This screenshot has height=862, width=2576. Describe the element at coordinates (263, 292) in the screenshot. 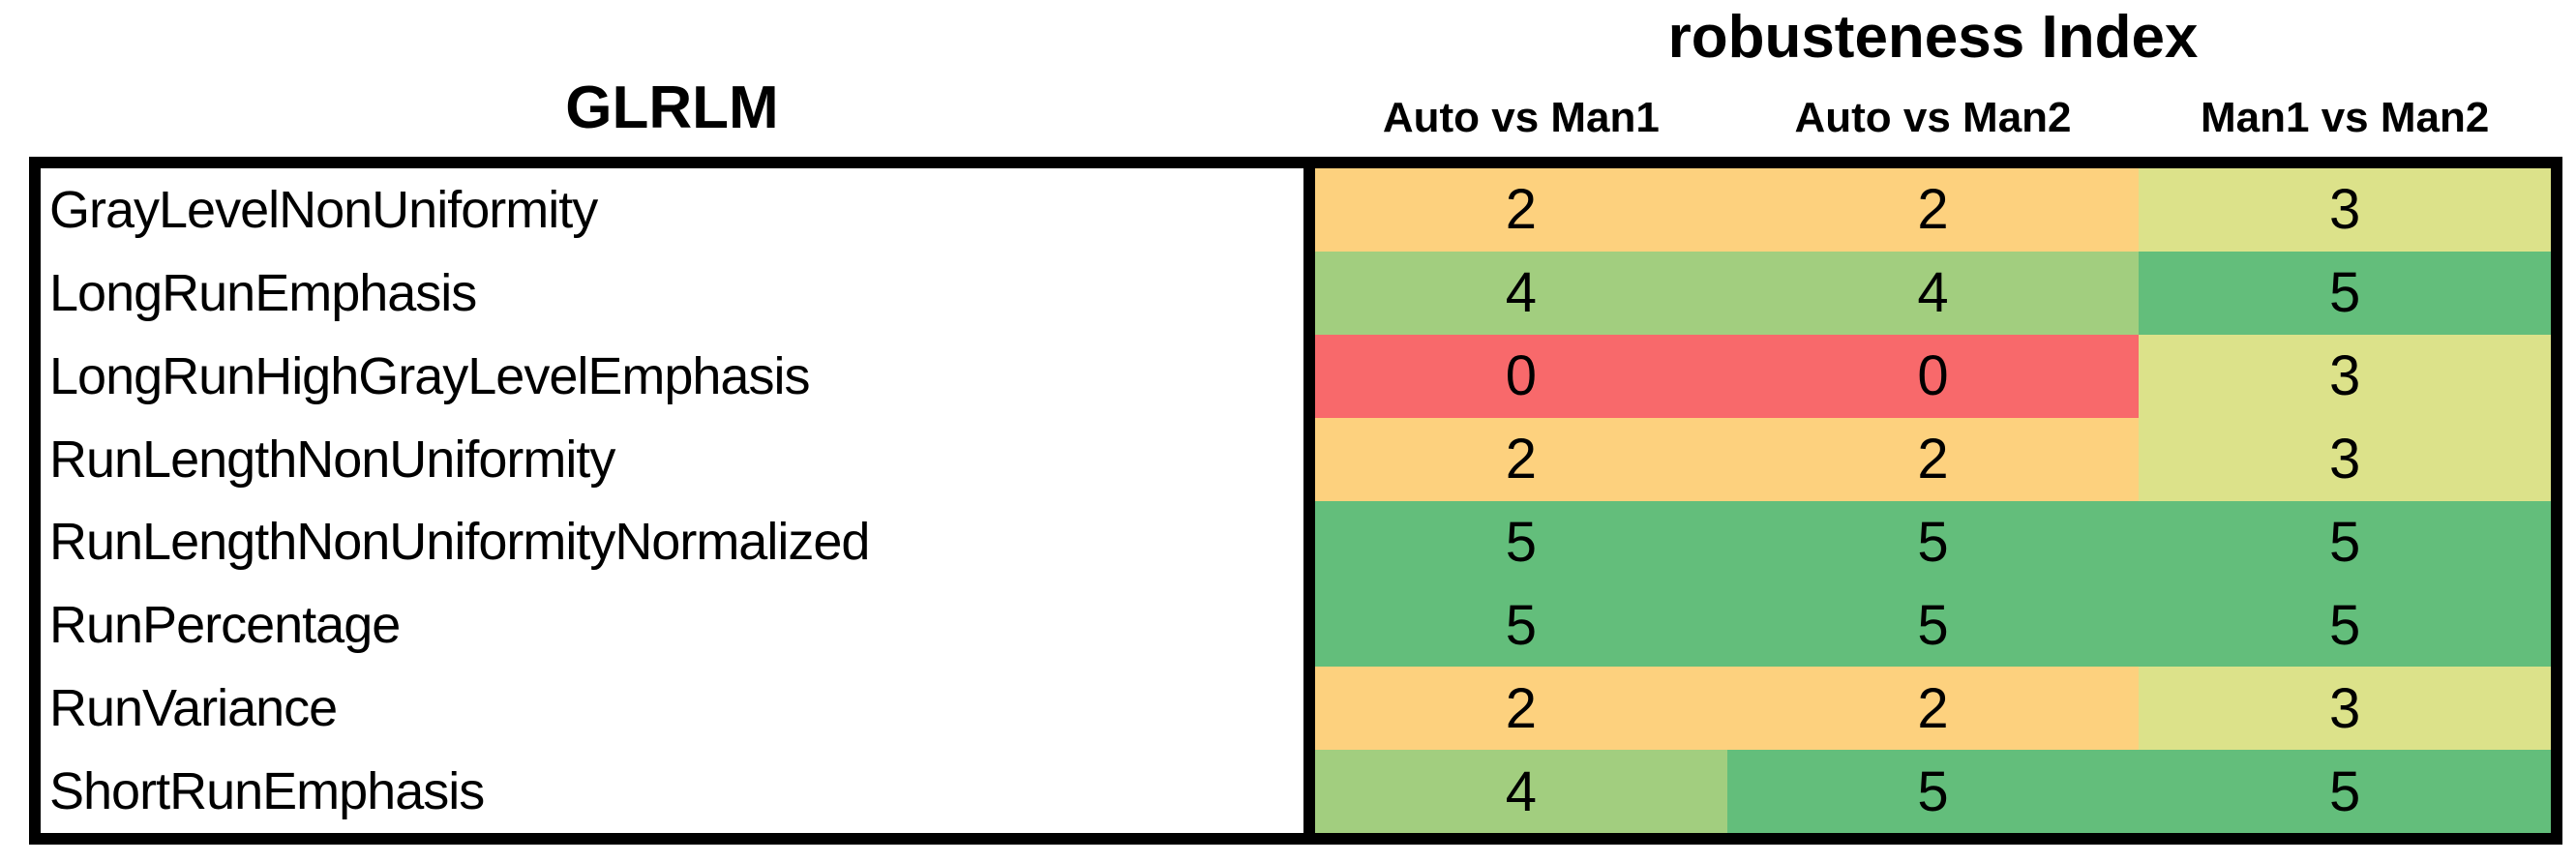

I see `row-label: LongRunEmphasis` at that location.